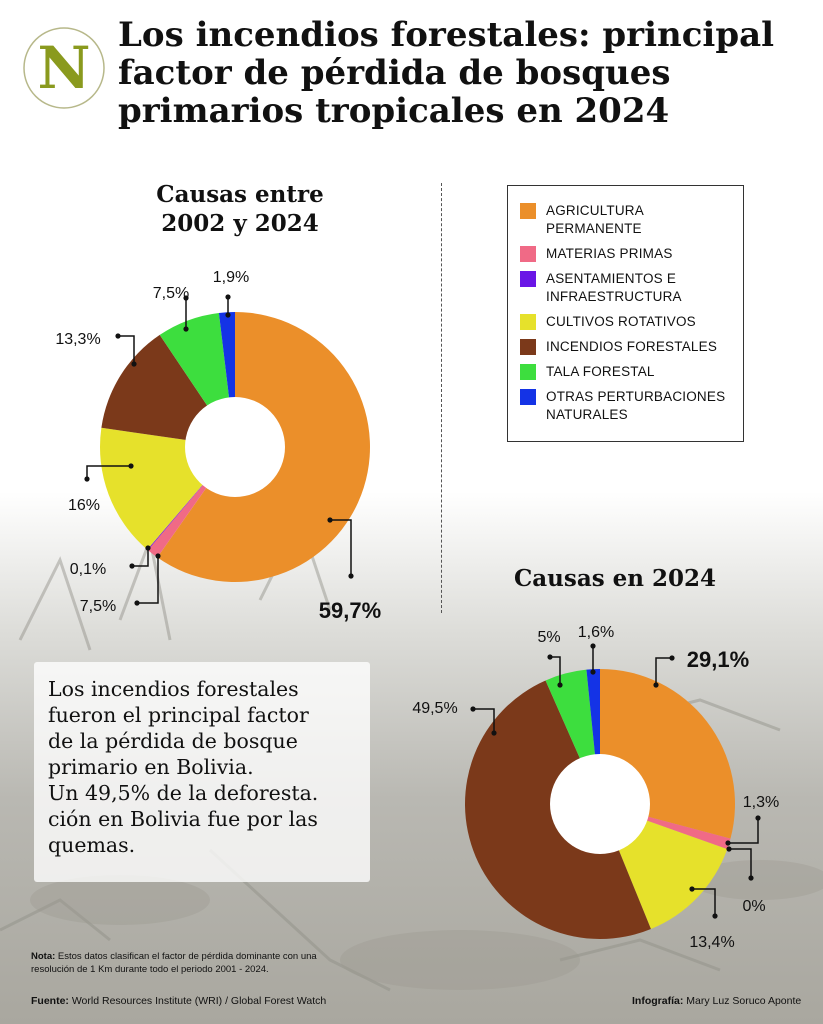 The height and width of the screenshot is (1024, 823). Describe the element at coordinates (394, 73) in the screenshot. I see `title-line: factor de pérdida de bosques` at that location.